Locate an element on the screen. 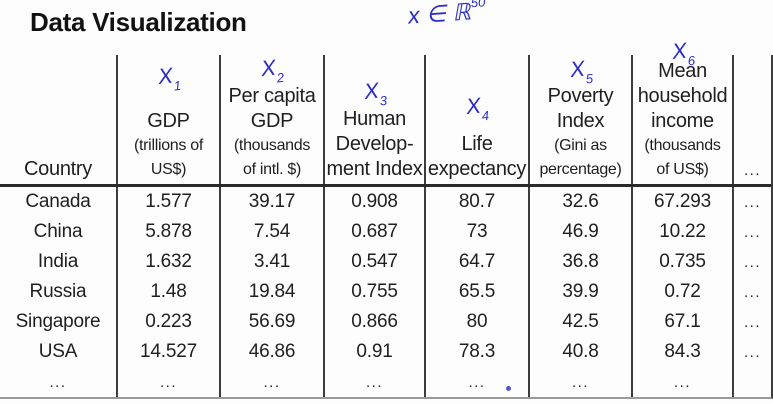 Image resolution: width=773 pixels, height=404 pixels. header-line: GDP is located at coordinates (168, 121).